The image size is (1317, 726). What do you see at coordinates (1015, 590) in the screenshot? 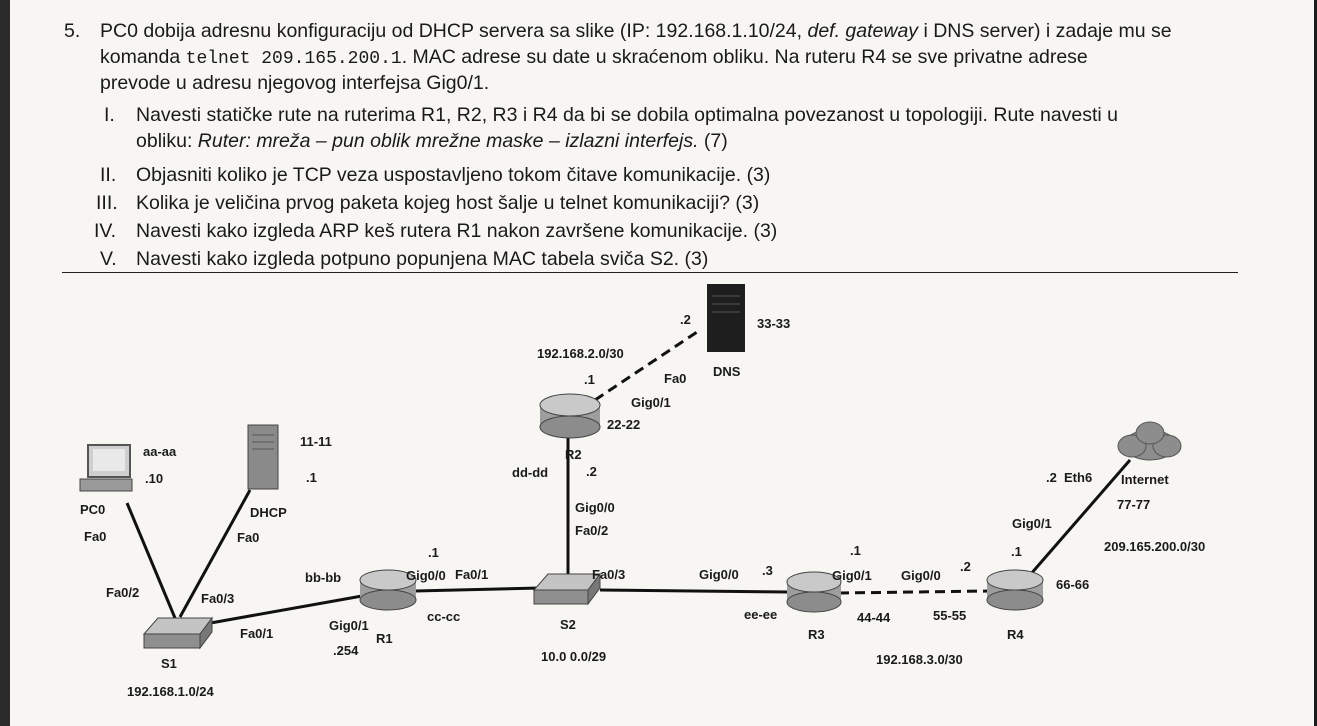
I see `router-r4-icon` at bounding box center [1015, 590].